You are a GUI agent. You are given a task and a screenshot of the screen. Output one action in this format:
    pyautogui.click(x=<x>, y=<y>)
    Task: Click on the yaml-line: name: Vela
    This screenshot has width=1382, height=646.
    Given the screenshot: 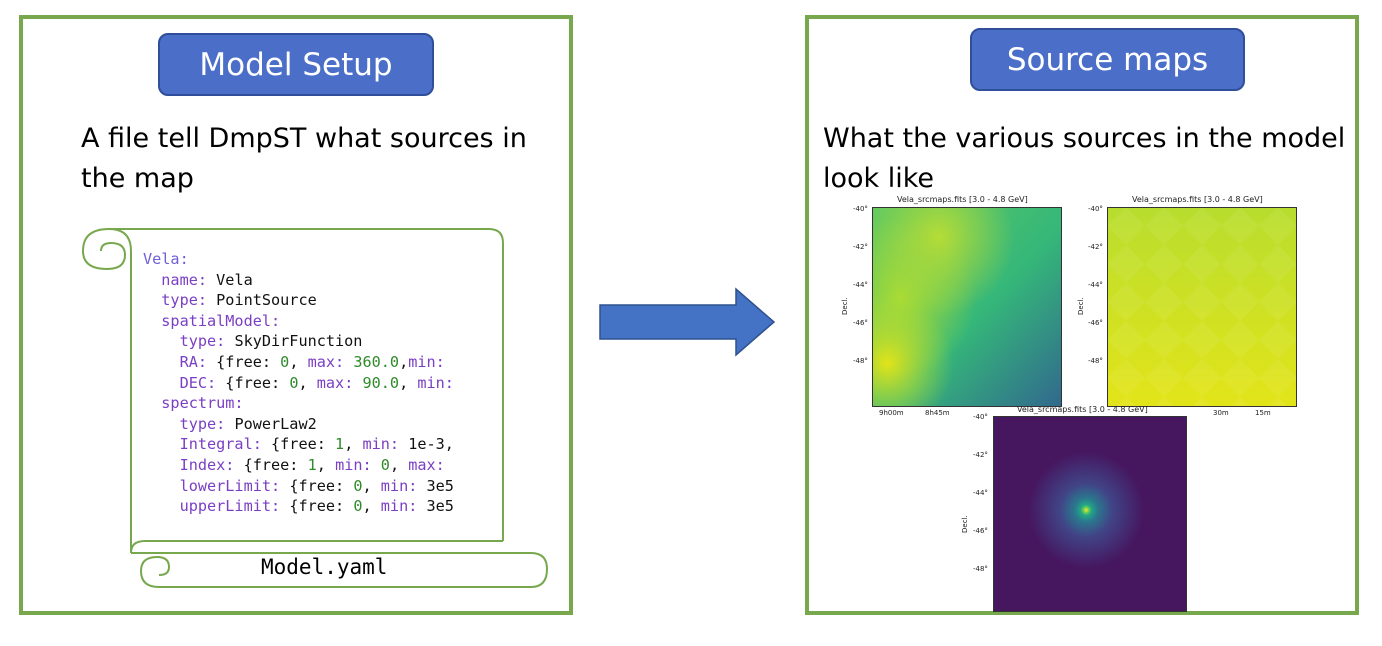 What is the action you would take?
    pyautogui.click(x=298, y=280)
    